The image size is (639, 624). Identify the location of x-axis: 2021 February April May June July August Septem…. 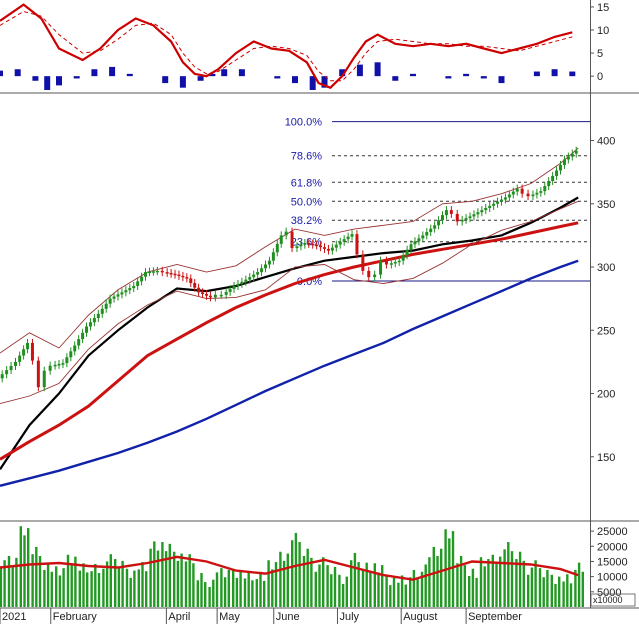
(261, 616).